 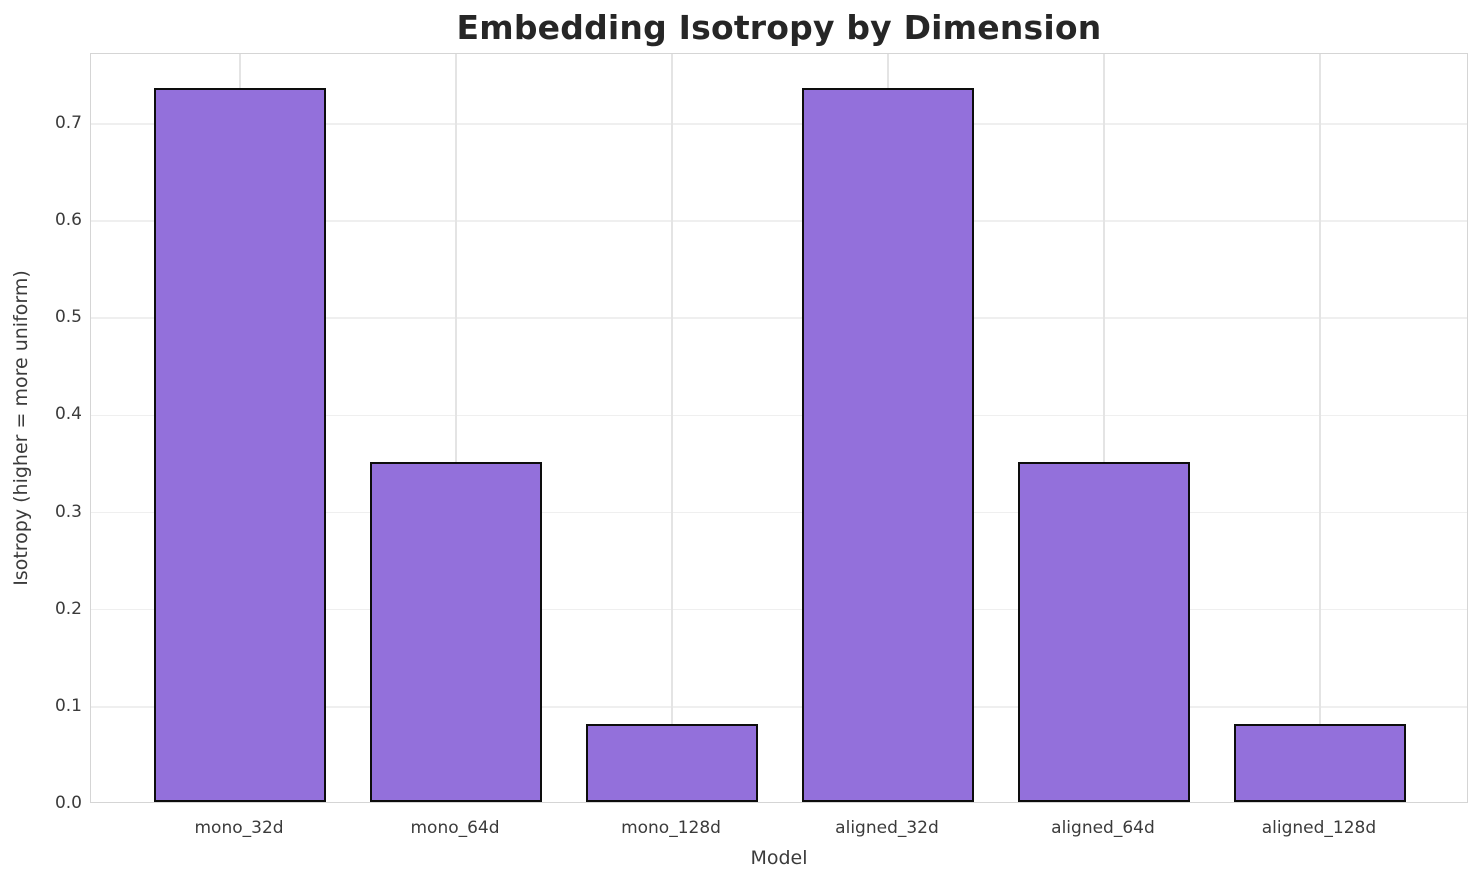 What do you see at coordinates (779, 858) in the screenshot?
I see `x-axis-label: Model` at bounding box center [779, 858].